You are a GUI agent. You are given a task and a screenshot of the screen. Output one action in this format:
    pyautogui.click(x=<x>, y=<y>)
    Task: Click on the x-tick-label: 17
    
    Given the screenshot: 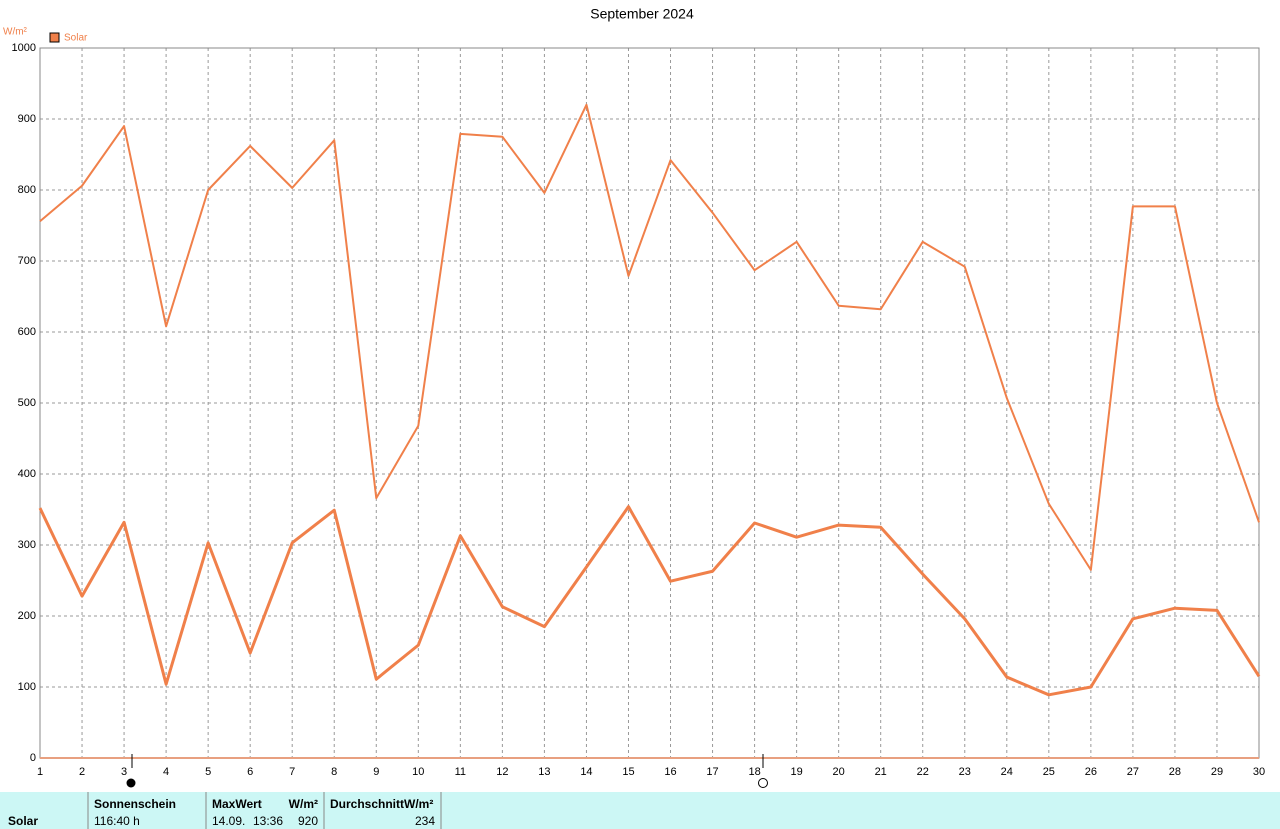 What is the action you would take?
    pyautogui.click(x=712, y=772)
    